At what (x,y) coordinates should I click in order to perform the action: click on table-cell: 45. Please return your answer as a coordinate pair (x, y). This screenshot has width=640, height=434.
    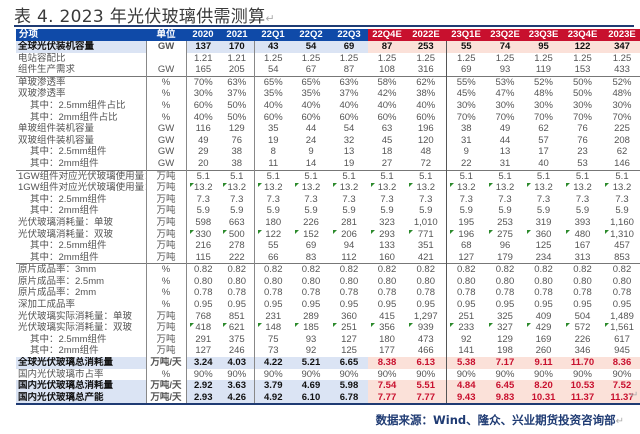
    Looking at the image, I should click on (387, 140).